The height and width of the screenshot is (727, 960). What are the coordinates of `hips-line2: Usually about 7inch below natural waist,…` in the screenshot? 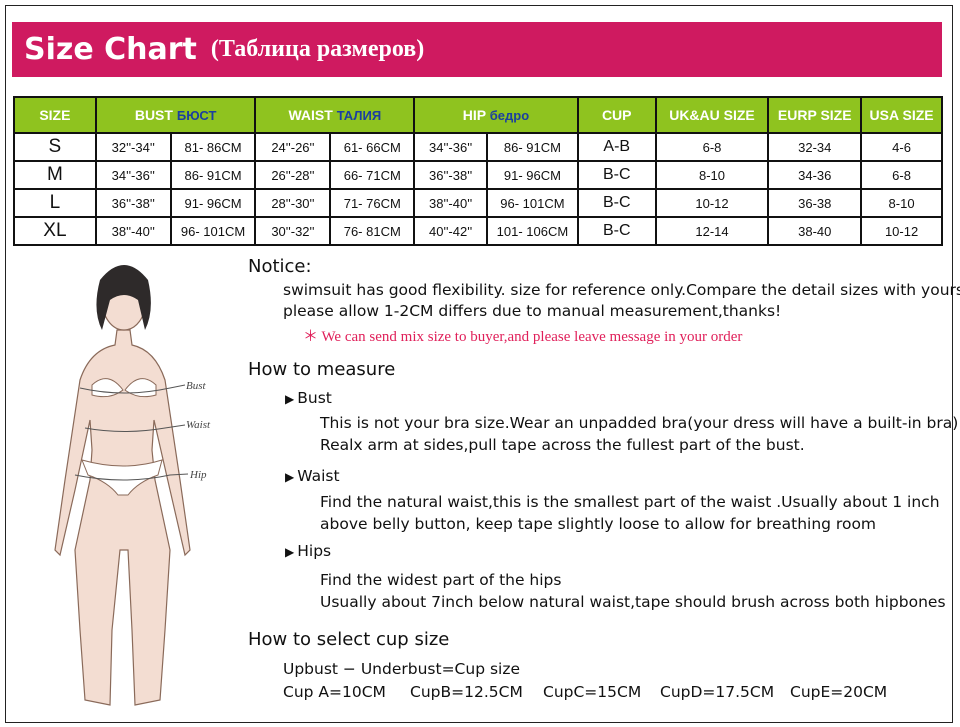 It's located at (633, 602).